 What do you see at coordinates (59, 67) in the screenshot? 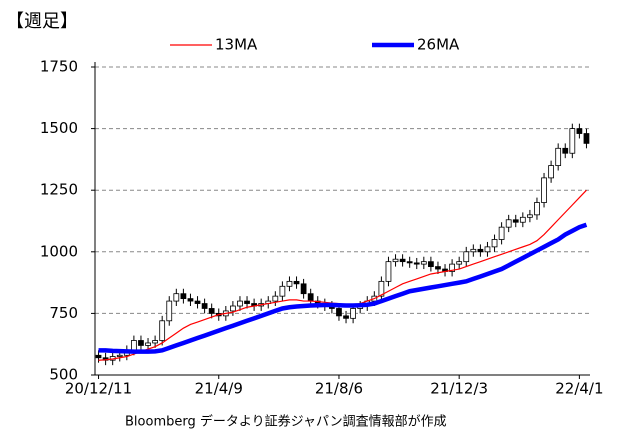
I see `y-tick-label: 1750` at bounding box center [59, 67].